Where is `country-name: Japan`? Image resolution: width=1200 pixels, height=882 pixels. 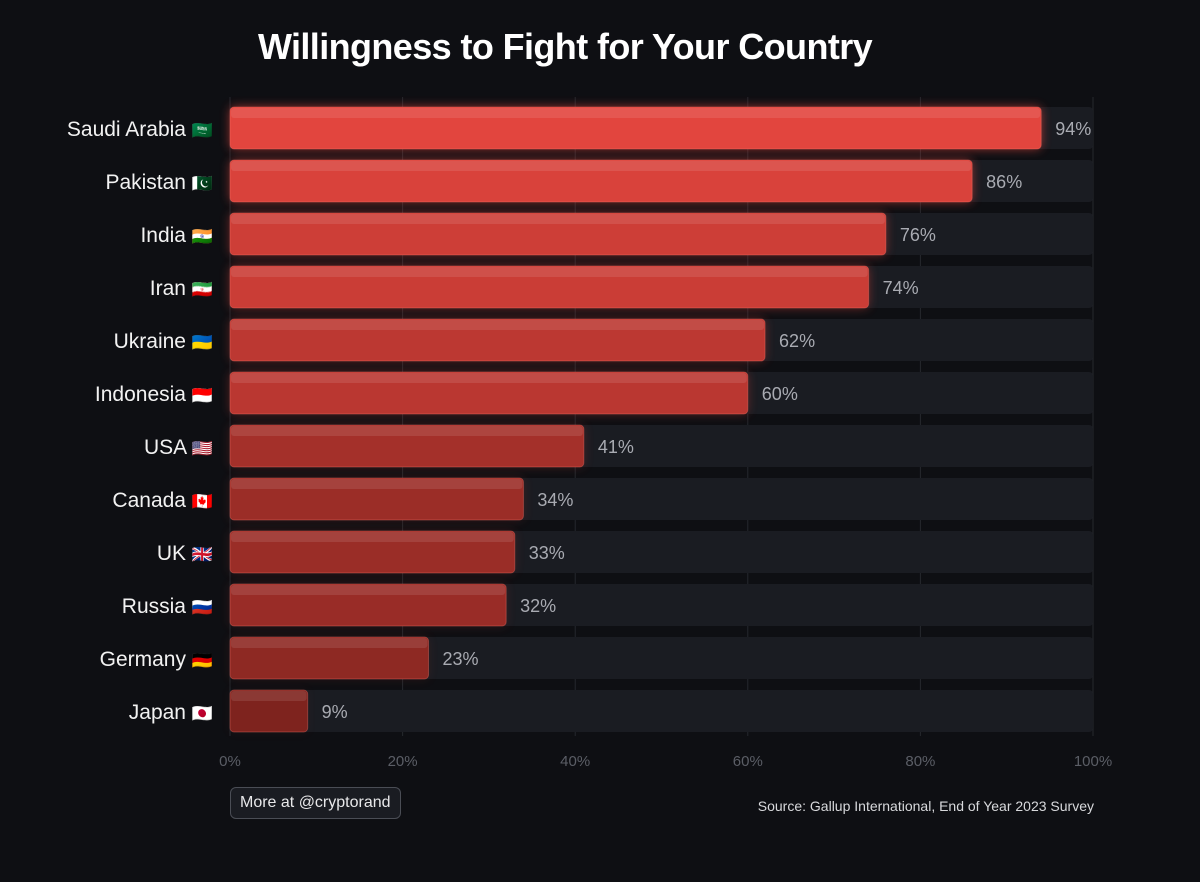 country-name: Japan is located at coordinates (160, 712).